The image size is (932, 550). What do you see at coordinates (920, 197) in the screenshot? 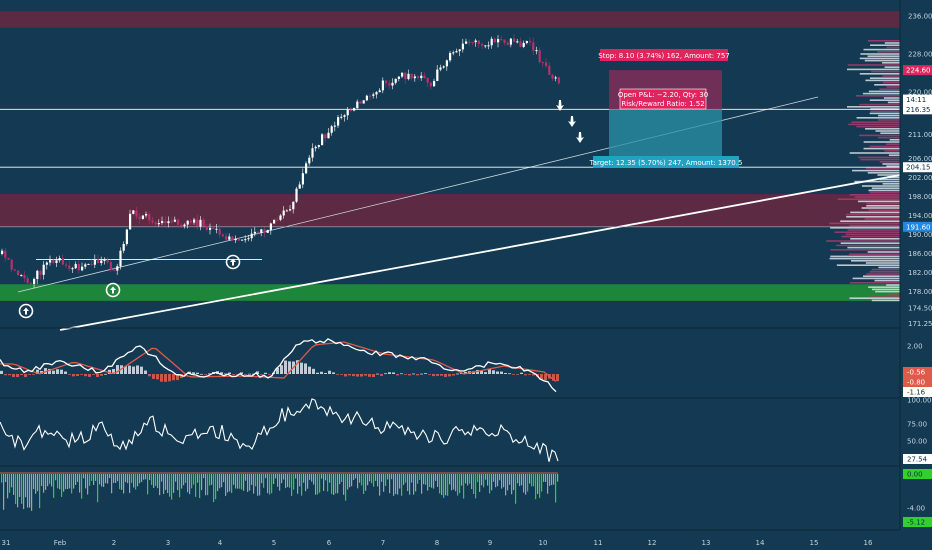
I see `price-tick-label: 198.00` at bounding box center [920, 197].